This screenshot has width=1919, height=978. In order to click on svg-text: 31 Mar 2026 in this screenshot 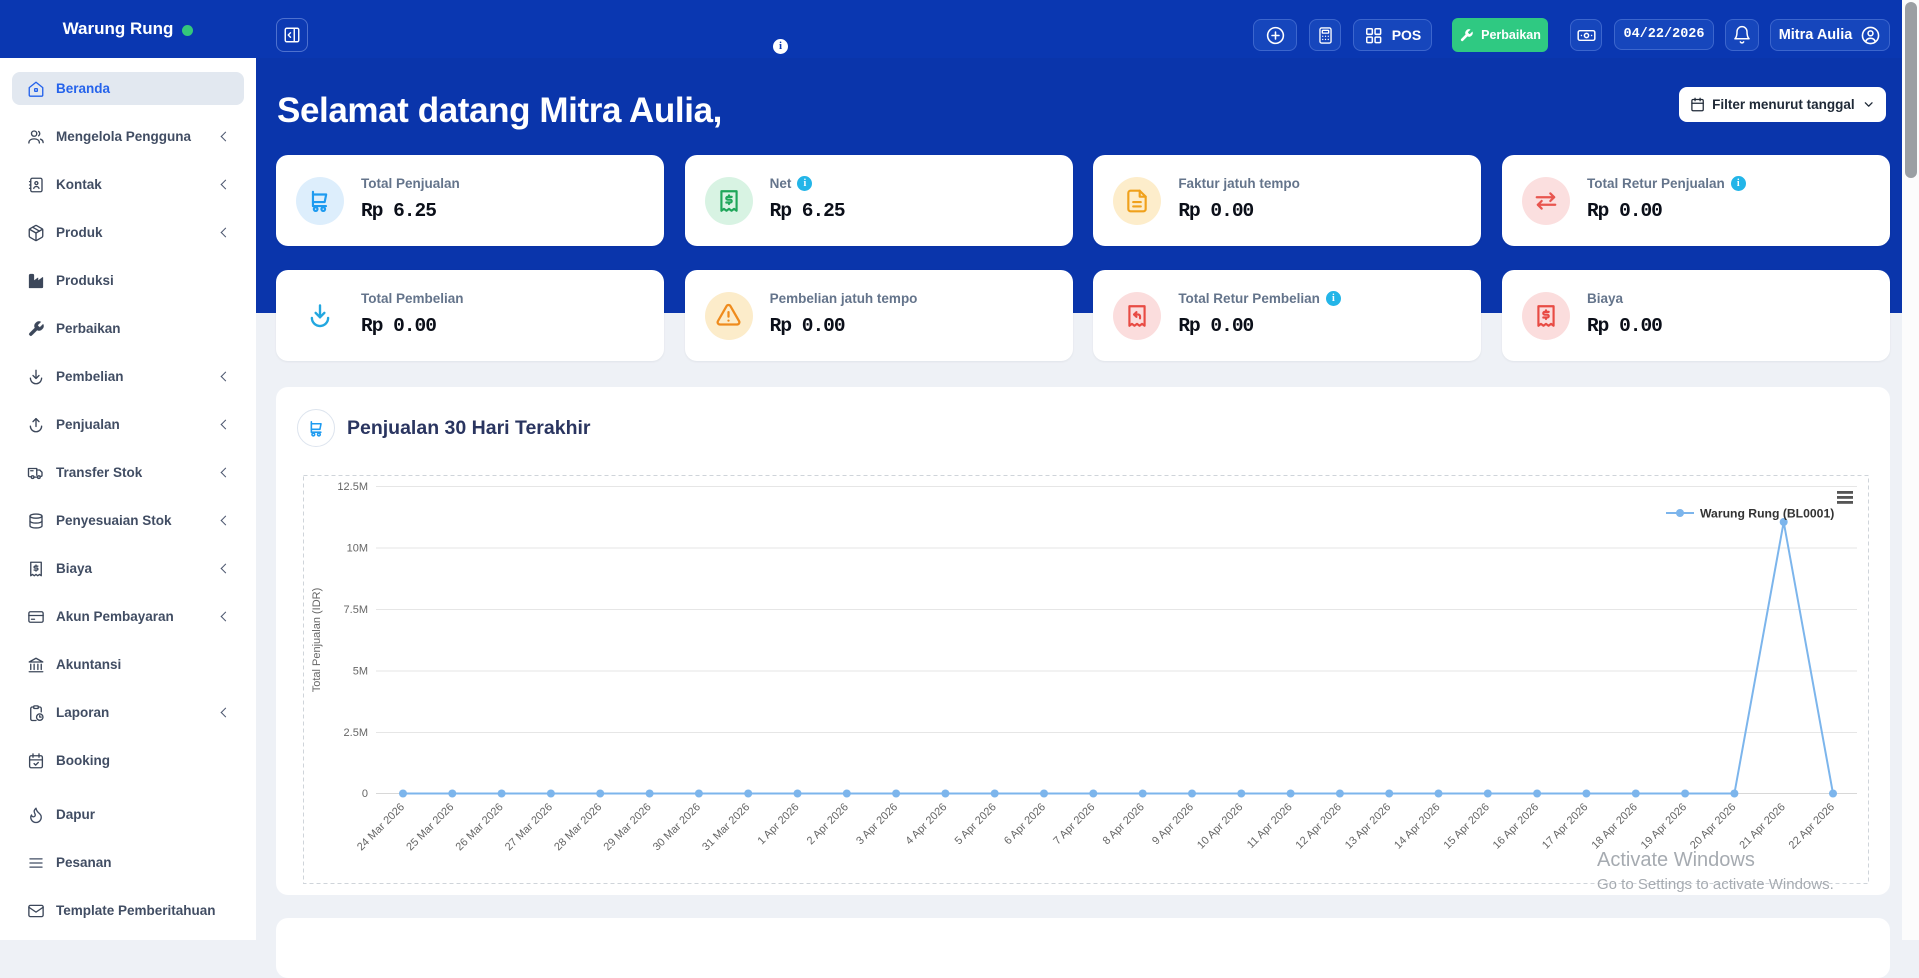, I will do `click(726, 827)`.